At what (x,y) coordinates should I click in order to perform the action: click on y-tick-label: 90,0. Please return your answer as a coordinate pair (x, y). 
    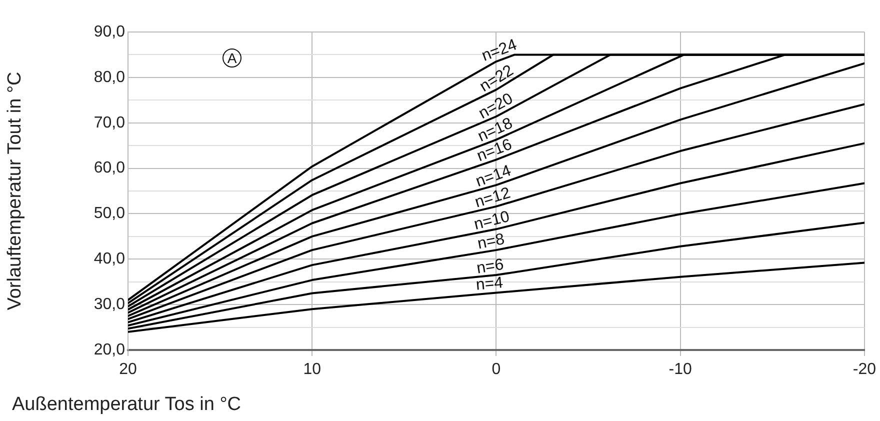
    Looking at the image, I should click on (110, 31).